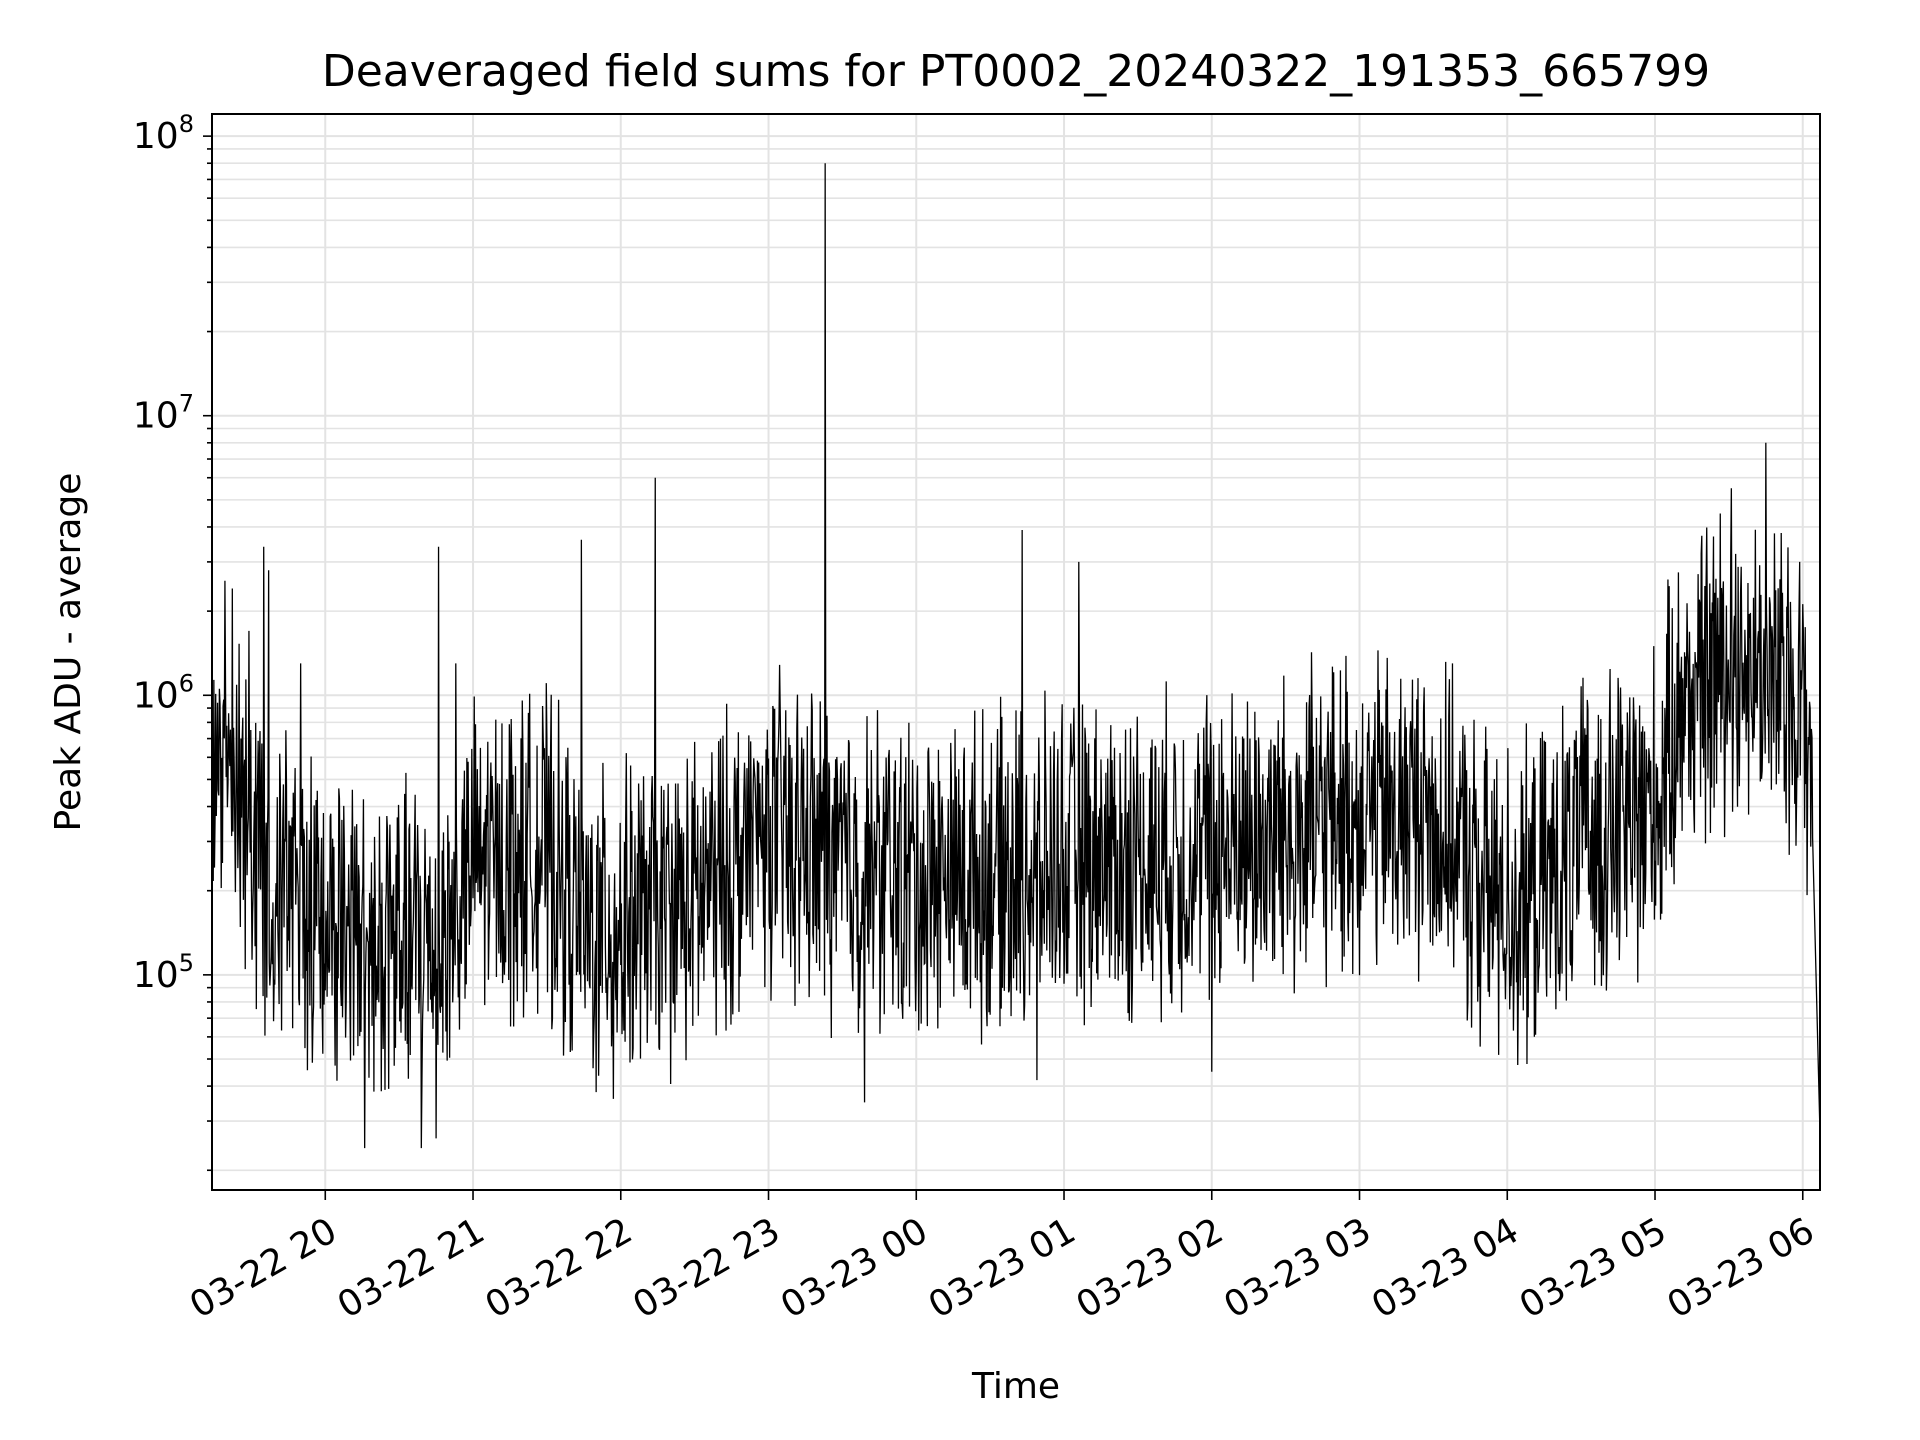  Describe the element at coordinates (186, 404) in the screenshot. I see `y-tick-exponent: 7` at that location.